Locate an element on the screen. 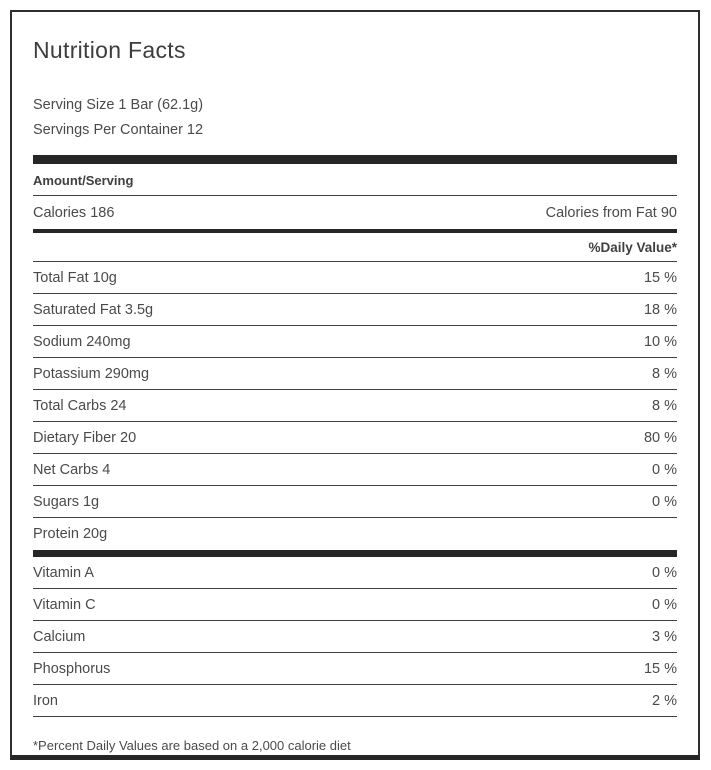 This screenshot has width=711, height=770. nutrient-row: Net Carbs 4 0 % is located at coordinates (355, 470).